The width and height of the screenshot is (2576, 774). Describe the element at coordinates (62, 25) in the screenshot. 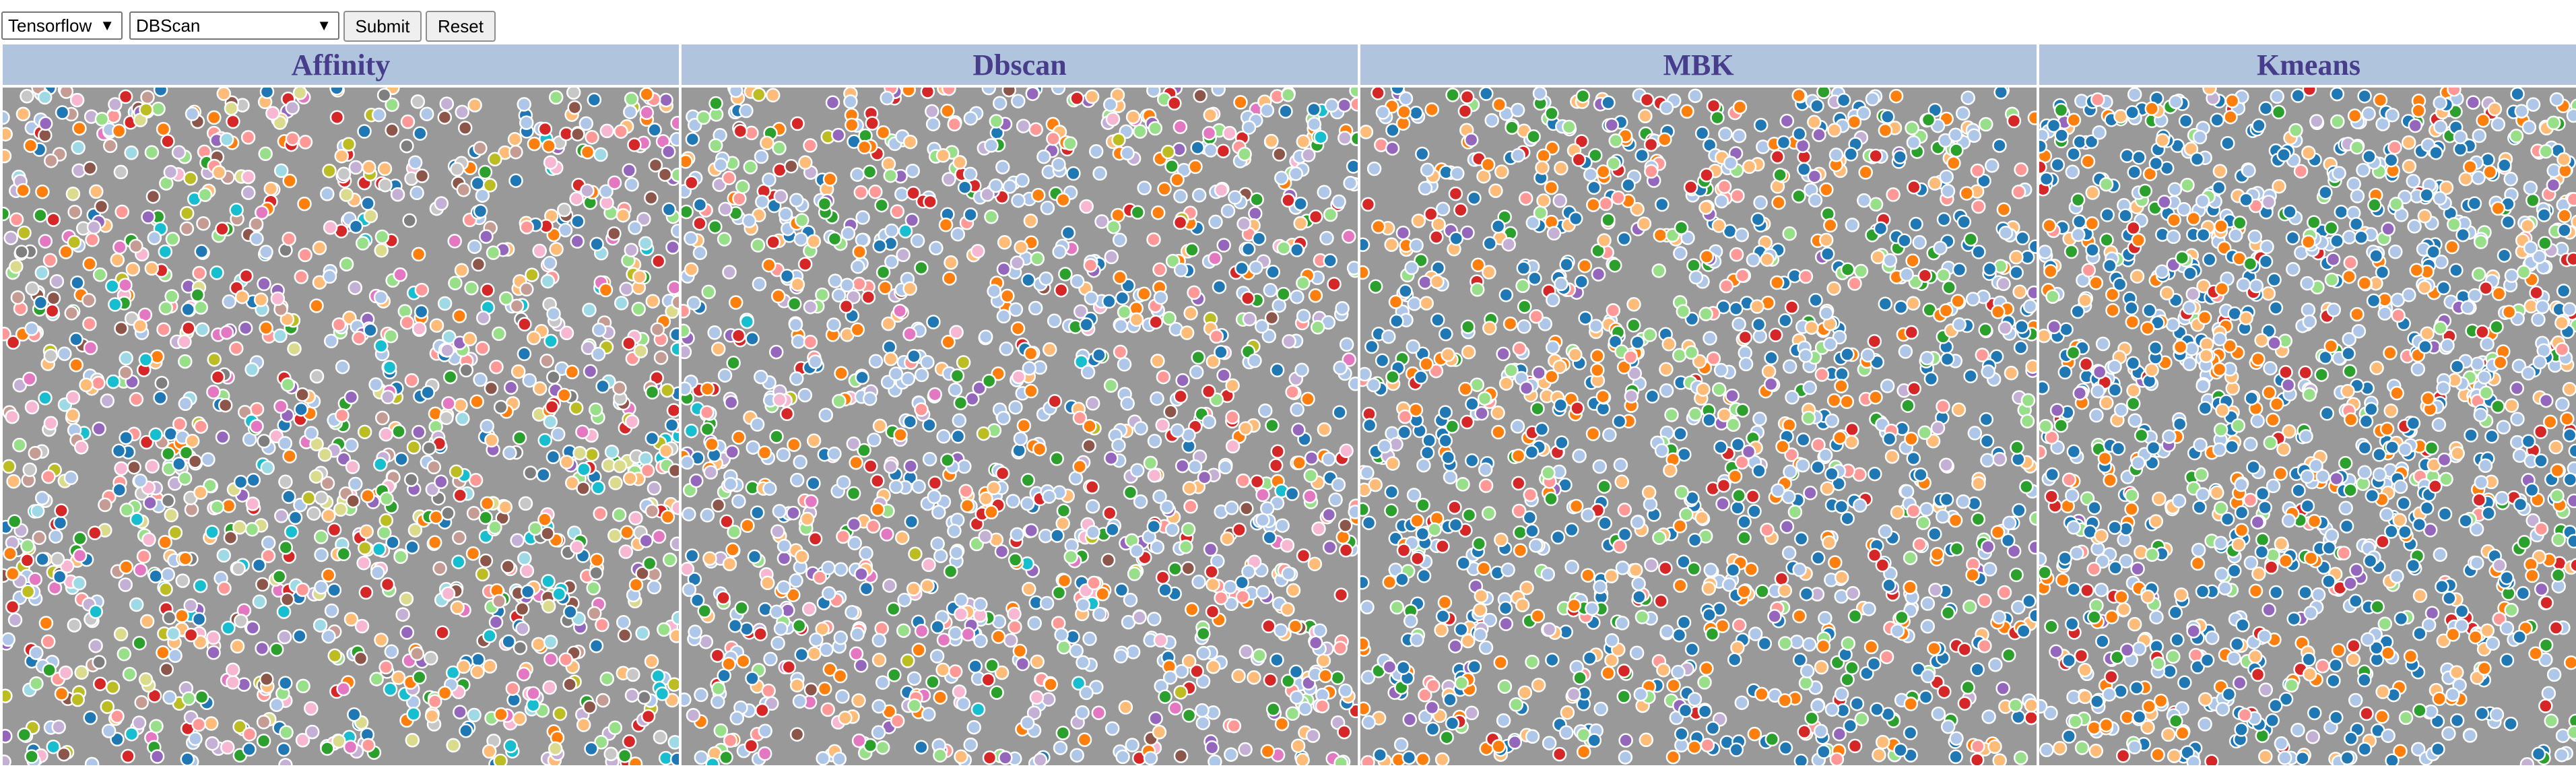

I see `library-select: Tensorflow ▼` at that location.